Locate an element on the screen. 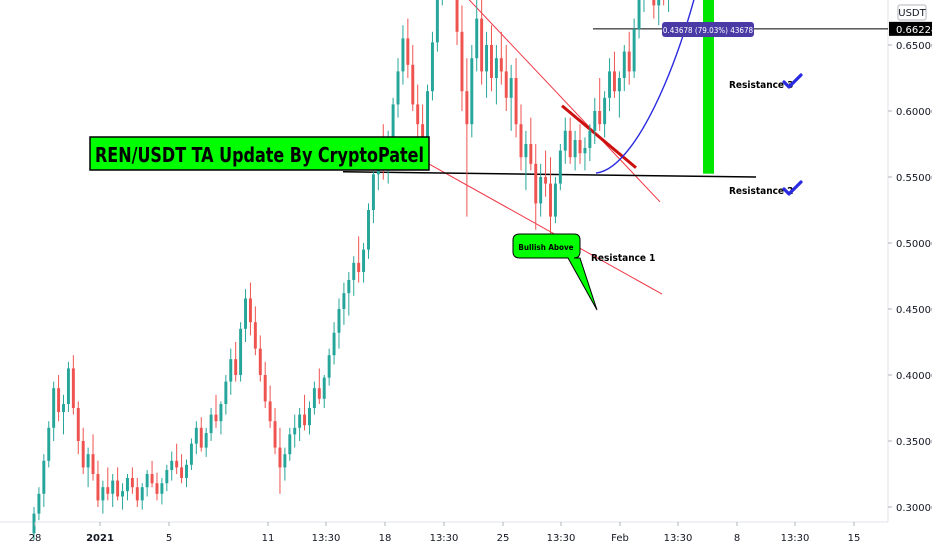  channel-upper-line is located at coordinates (564, 101).